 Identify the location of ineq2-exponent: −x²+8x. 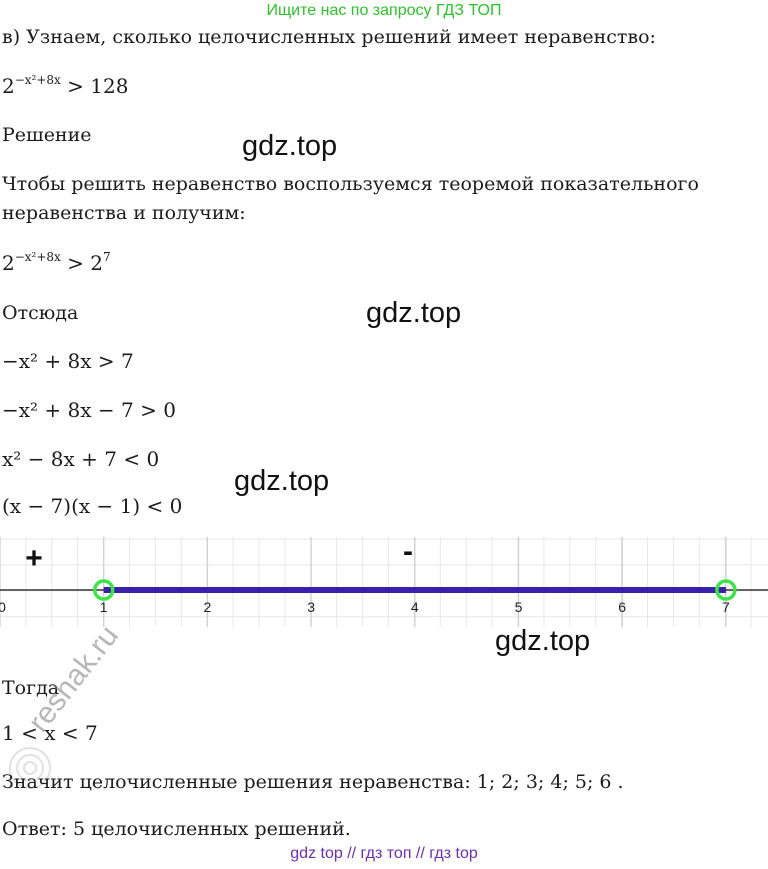
(37, 257).